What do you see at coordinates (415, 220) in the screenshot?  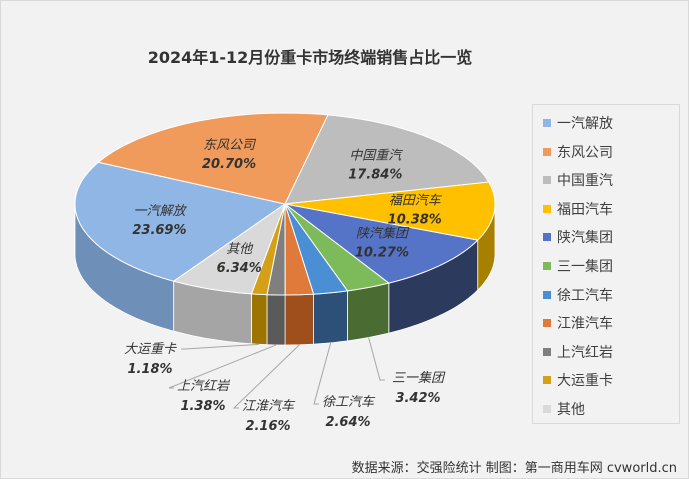 I see `label-3-value: 10.38%` at bounding box center [415, 220].